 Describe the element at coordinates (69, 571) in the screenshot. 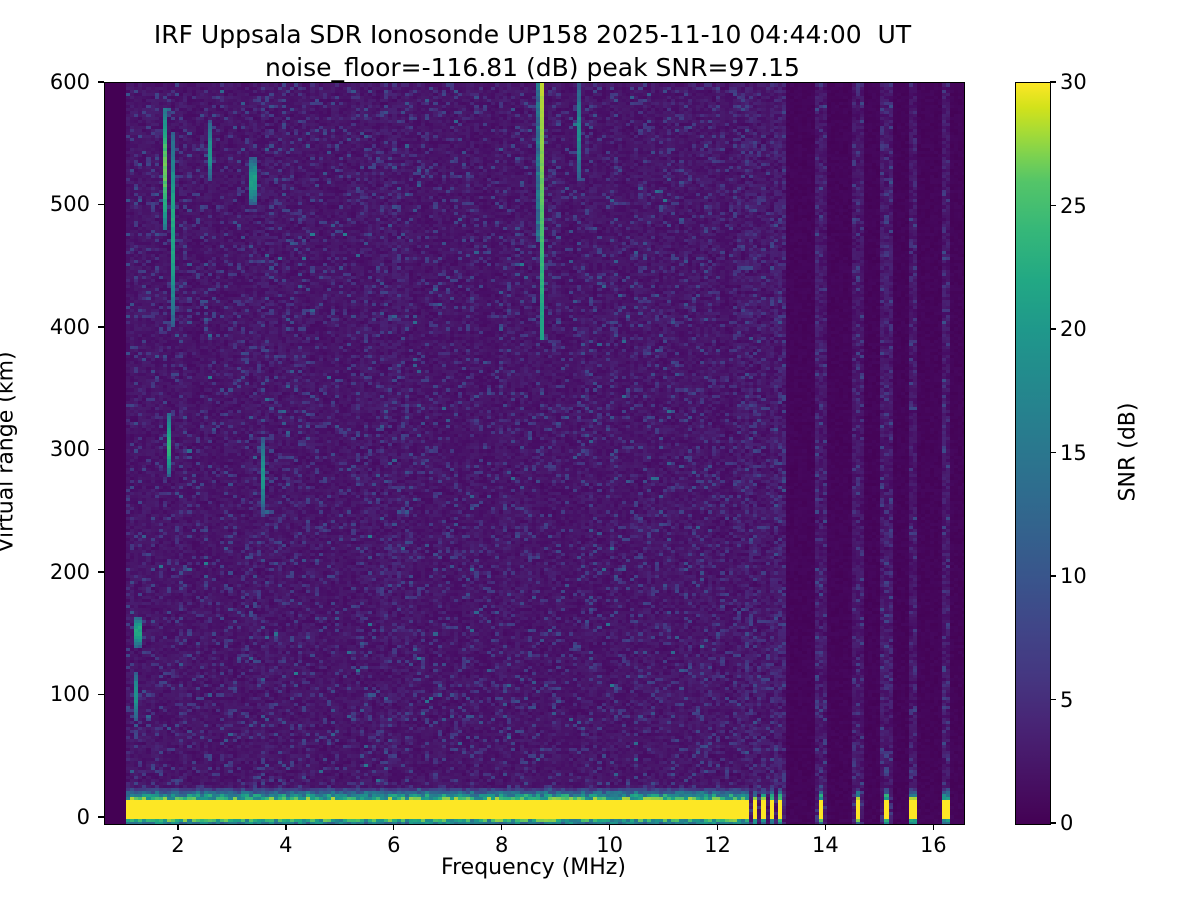

I see `y-tick-label: 200` at that location.